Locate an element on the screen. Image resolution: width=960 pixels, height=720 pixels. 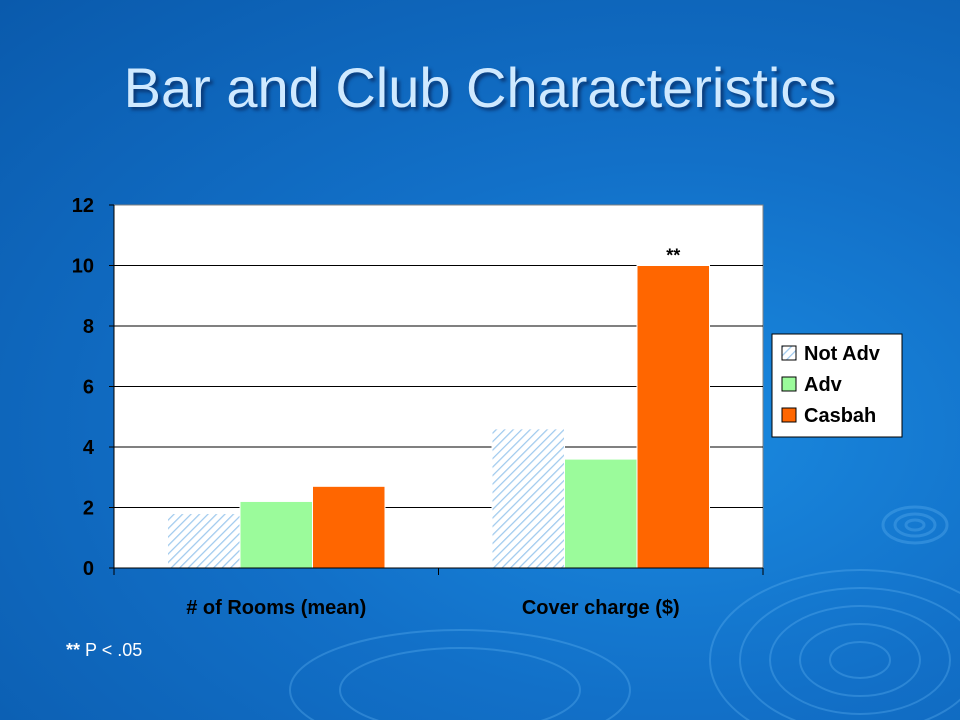
legend-label: Not Adv is located at coordinates (842, 354).